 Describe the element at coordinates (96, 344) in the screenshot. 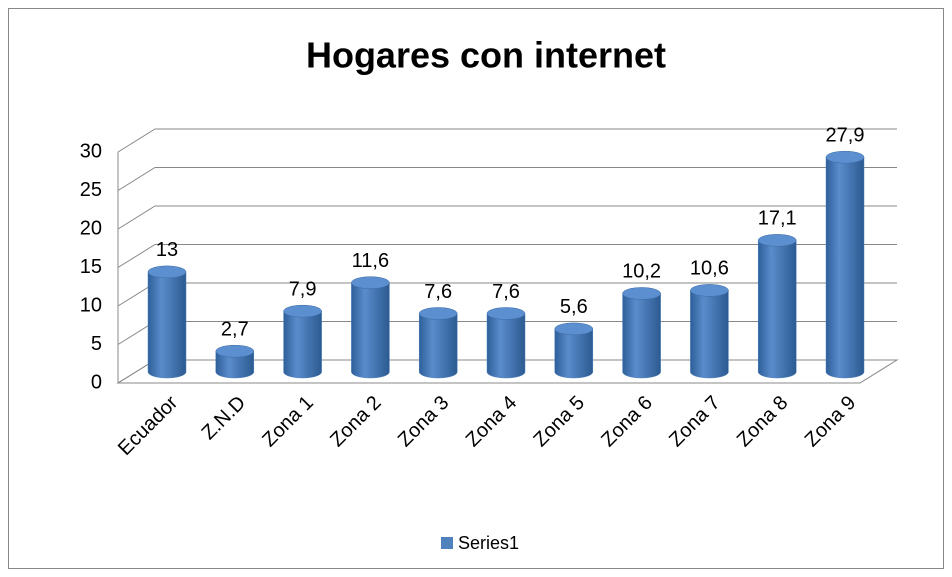

I see `y-tick-label: 5` at that location.